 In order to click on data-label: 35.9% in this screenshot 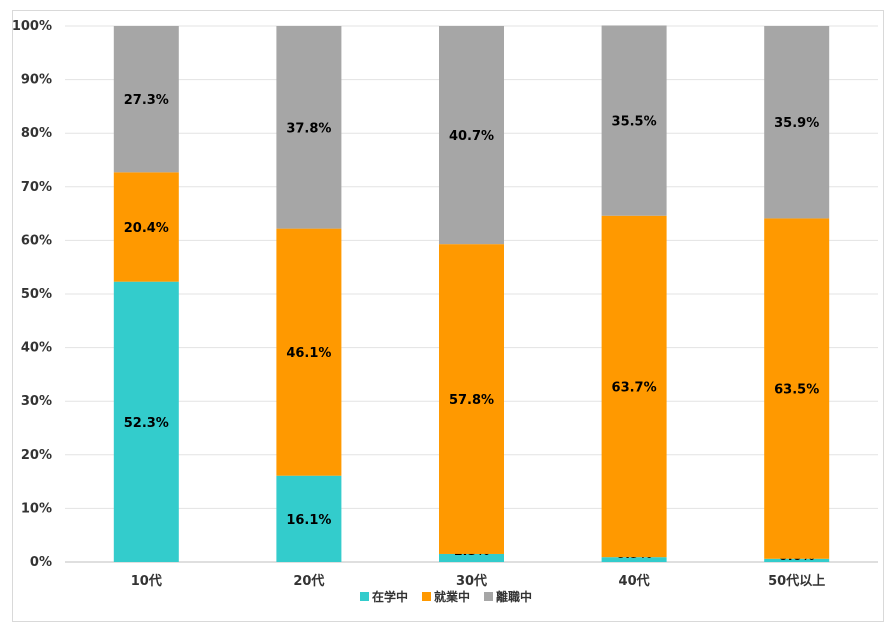, I will do `click(796, 123)`.